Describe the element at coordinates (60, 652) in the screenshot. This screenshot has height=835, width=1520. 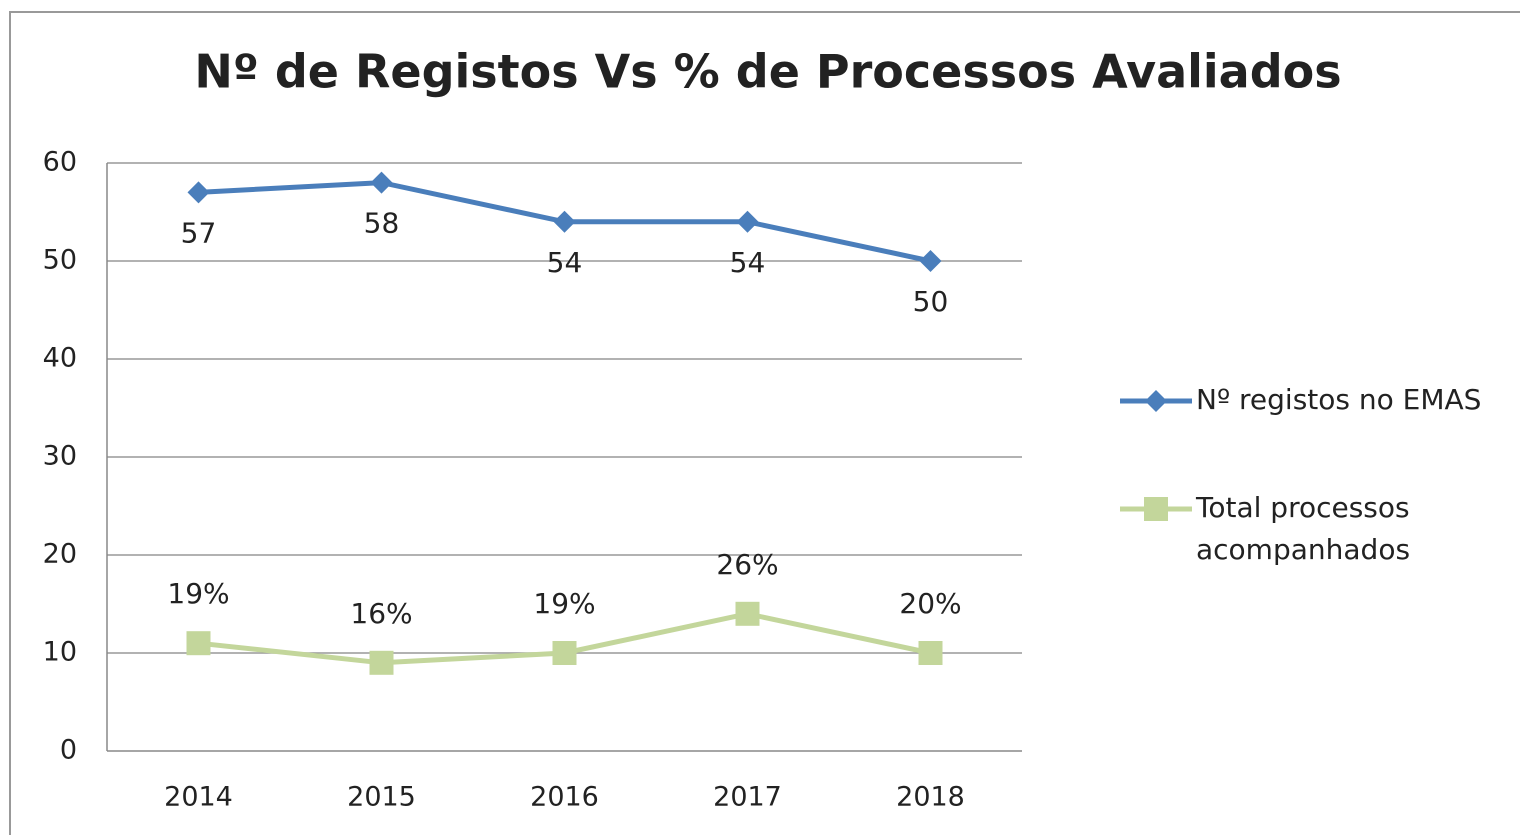
I see `y-tick-label: 10` at that location.